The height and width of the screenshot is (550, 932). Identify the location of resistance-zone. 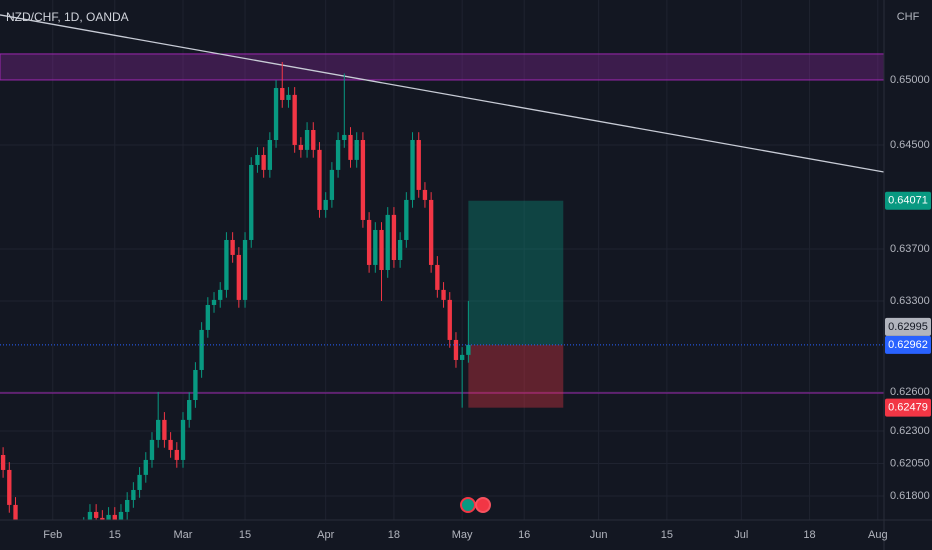
(442, 67).